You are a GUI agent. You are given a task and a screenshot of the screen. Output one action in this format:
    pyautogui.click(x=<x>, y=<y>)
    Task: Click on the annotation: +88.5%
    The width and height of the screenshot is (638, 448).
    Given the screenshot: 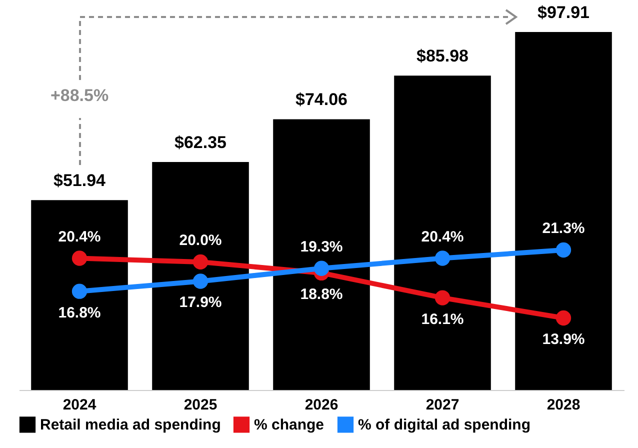 What is the action you would take?
    pyautogui.click(x=79, y=95)
    